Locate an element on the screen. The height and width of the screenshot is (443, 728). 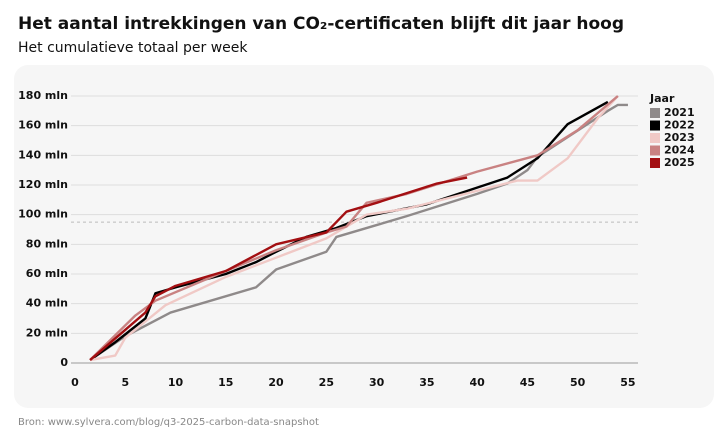
x-tick-label: 30 is located at coordinates (377, 382).